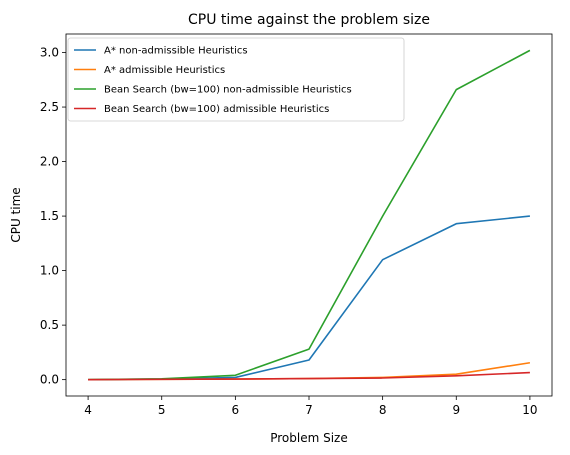 This screenshot has height=455, width=570. Describe the element at coordinates (176, 51) in the screenshot. I see `legend-label: A* non-admissible Heuristics` at that location.